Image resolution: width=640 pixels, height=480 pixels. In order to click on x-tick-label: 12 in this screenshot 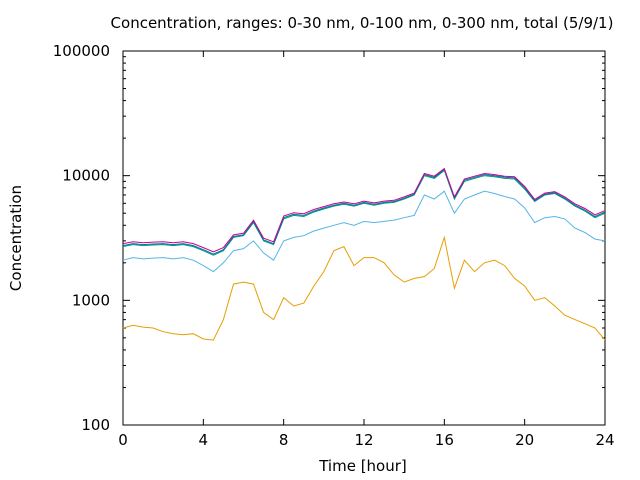, I will do `click(363, 440)`.